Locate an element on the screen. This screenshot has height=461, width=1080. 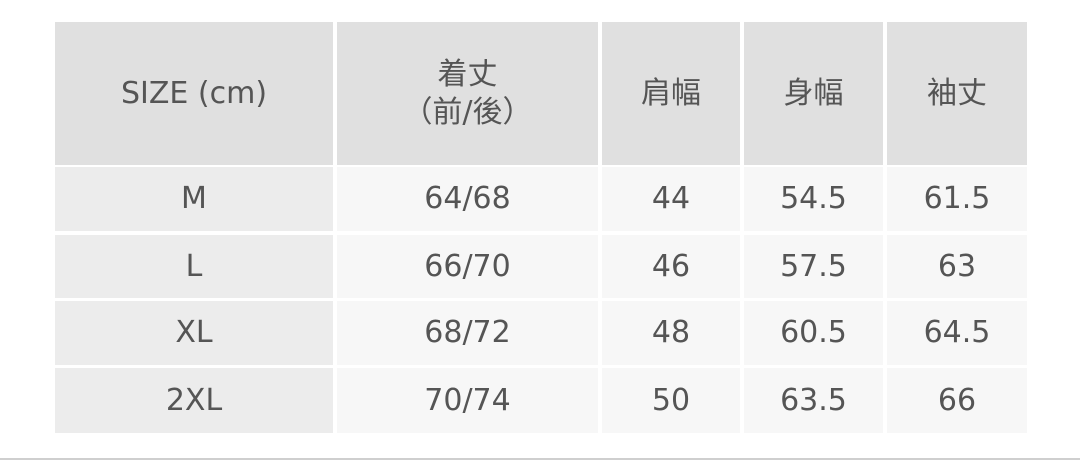
cell-text: 61.5 is located at coordinates (957, 198).